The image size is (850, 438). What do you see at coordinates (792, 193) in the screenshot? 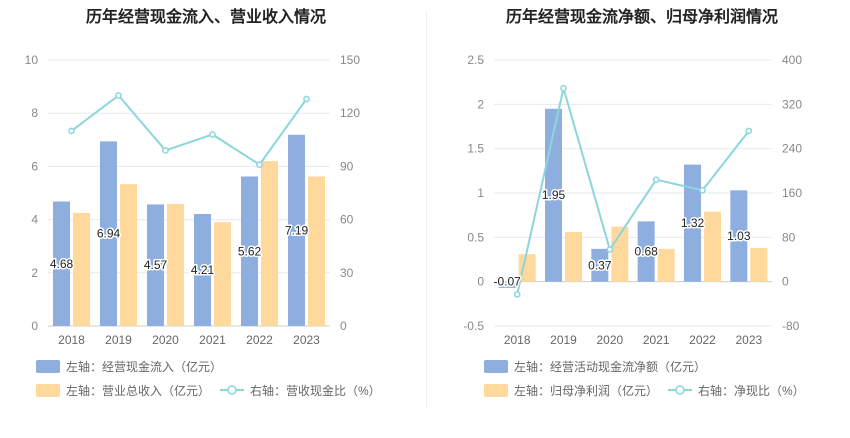
I see `y-right-tick: 160` at bounding box center [792, 193].